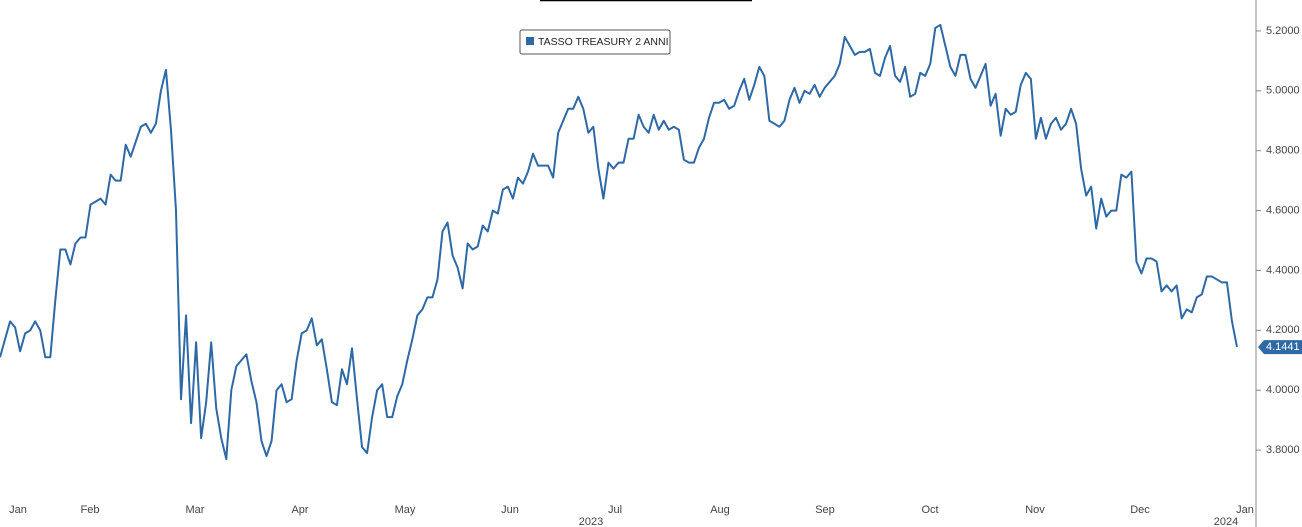 The height and width of the screenshot is (527, 1302). I want to click on x-tick-label: May, so click(405, 510).